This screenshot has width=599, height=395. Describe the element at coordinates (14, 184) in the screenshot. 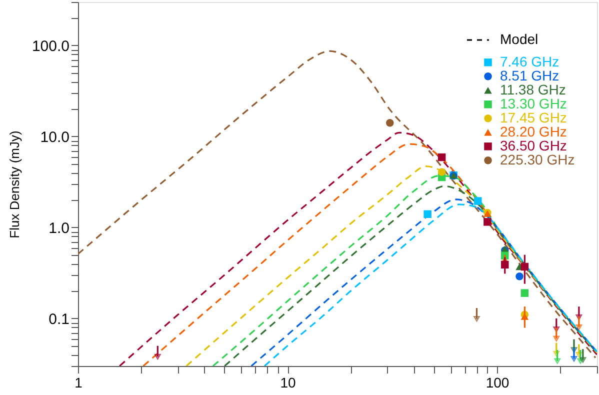

I see `y-axis-title: Flux Density (mJy)` at that location.